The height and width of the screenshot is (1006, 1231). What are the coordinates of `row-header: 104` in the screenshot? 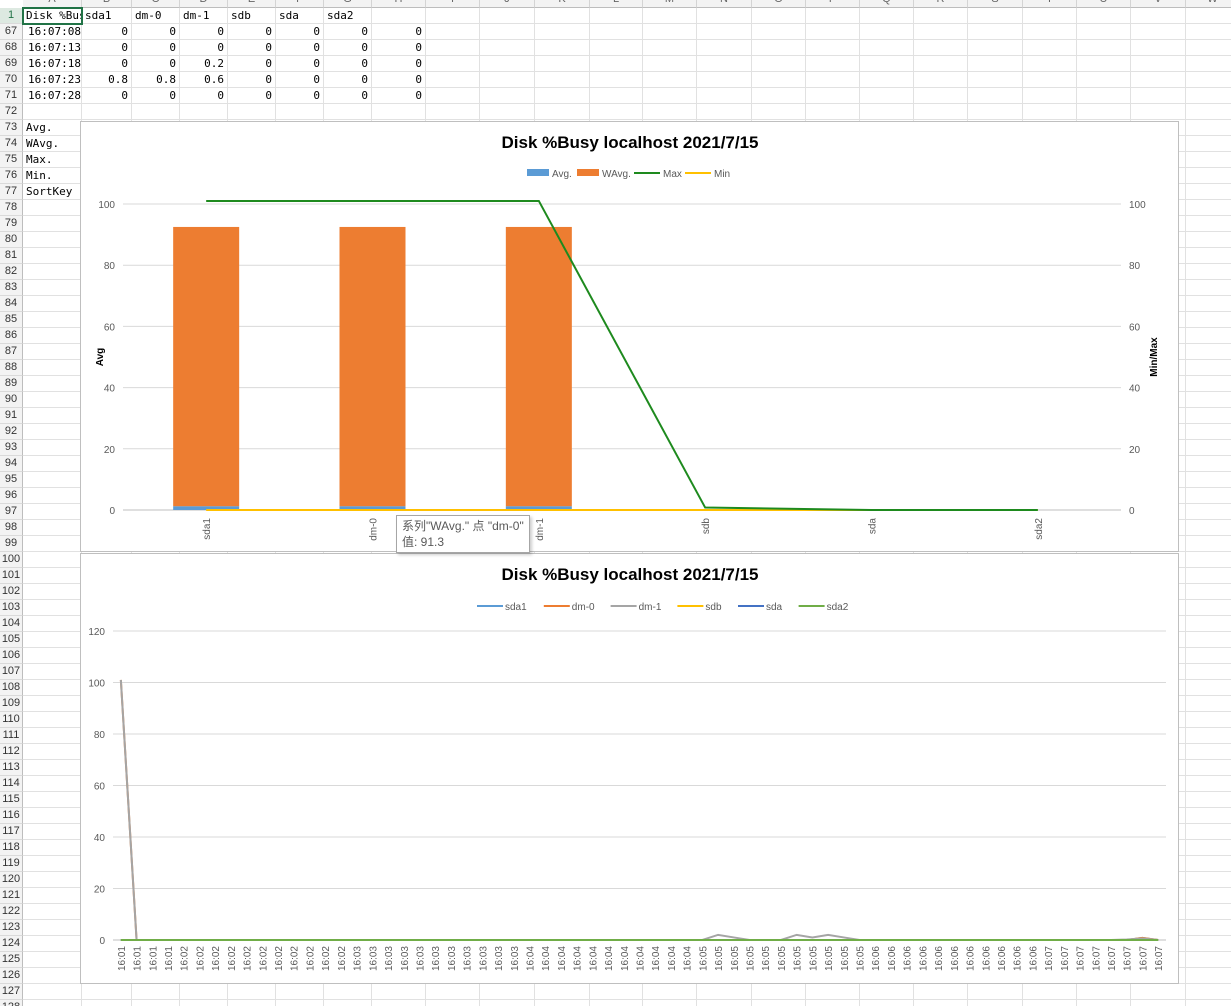 It's located at (11, 624).